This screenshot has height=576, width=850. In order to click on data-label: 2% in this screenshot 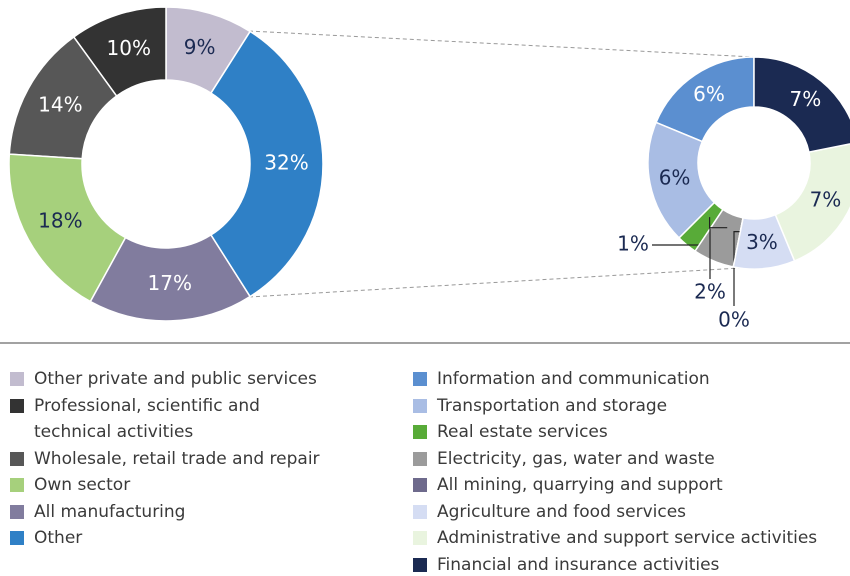, I will do `click(710, 292)`.